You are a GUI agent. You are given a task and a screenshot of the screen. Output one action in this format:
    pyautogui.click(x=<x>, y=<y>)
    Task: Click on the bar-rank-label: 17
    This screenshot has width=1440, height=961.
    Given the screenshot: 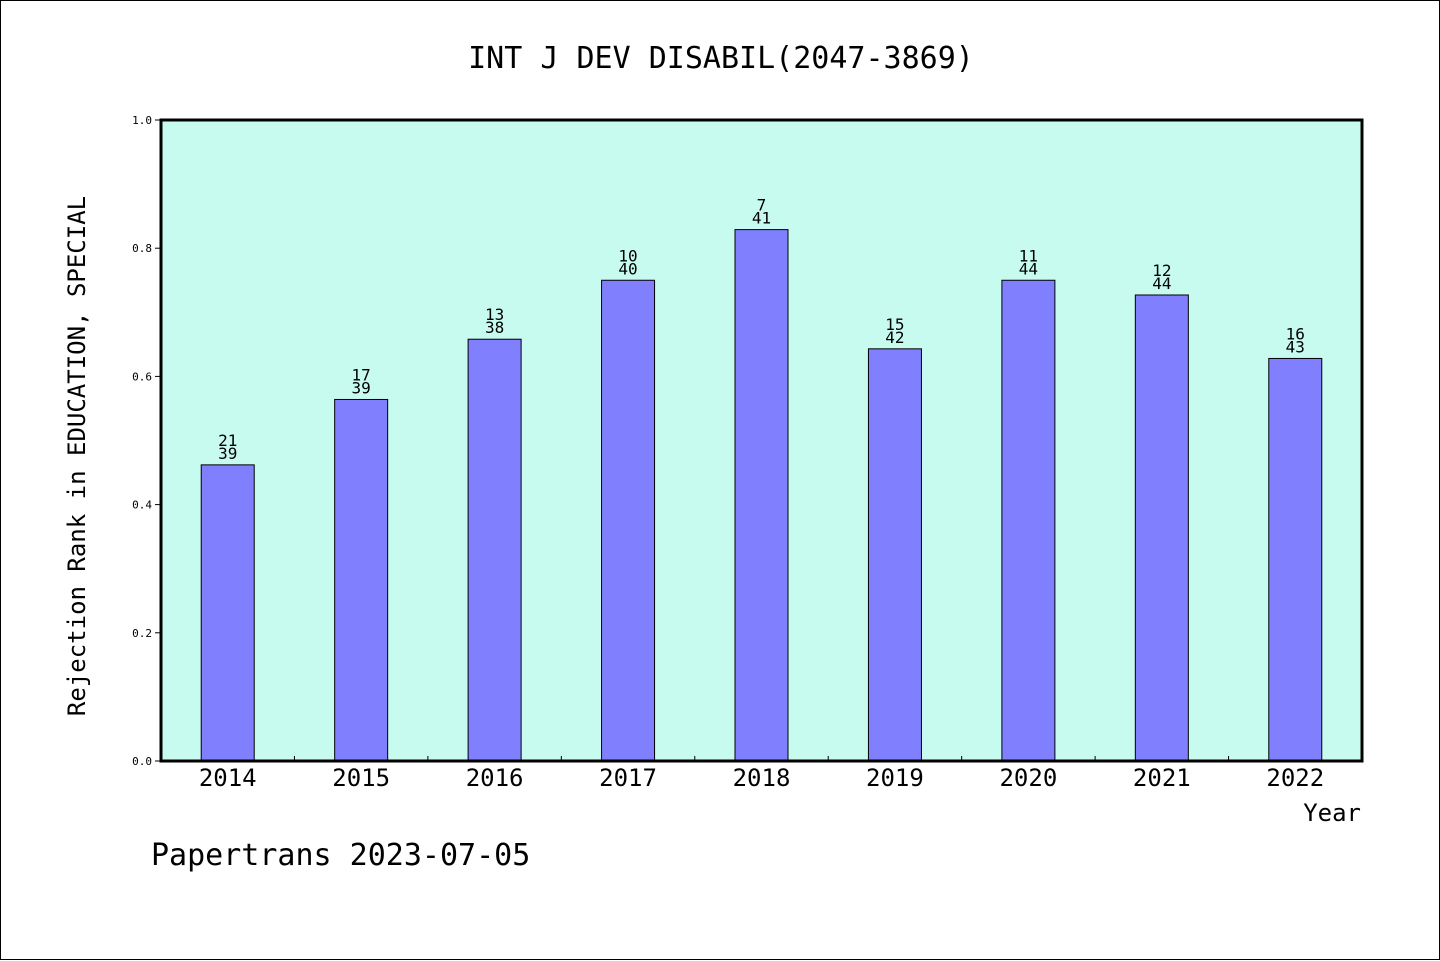 What is the action you would take?
    pyautogui.click(x=361, y=374)
    